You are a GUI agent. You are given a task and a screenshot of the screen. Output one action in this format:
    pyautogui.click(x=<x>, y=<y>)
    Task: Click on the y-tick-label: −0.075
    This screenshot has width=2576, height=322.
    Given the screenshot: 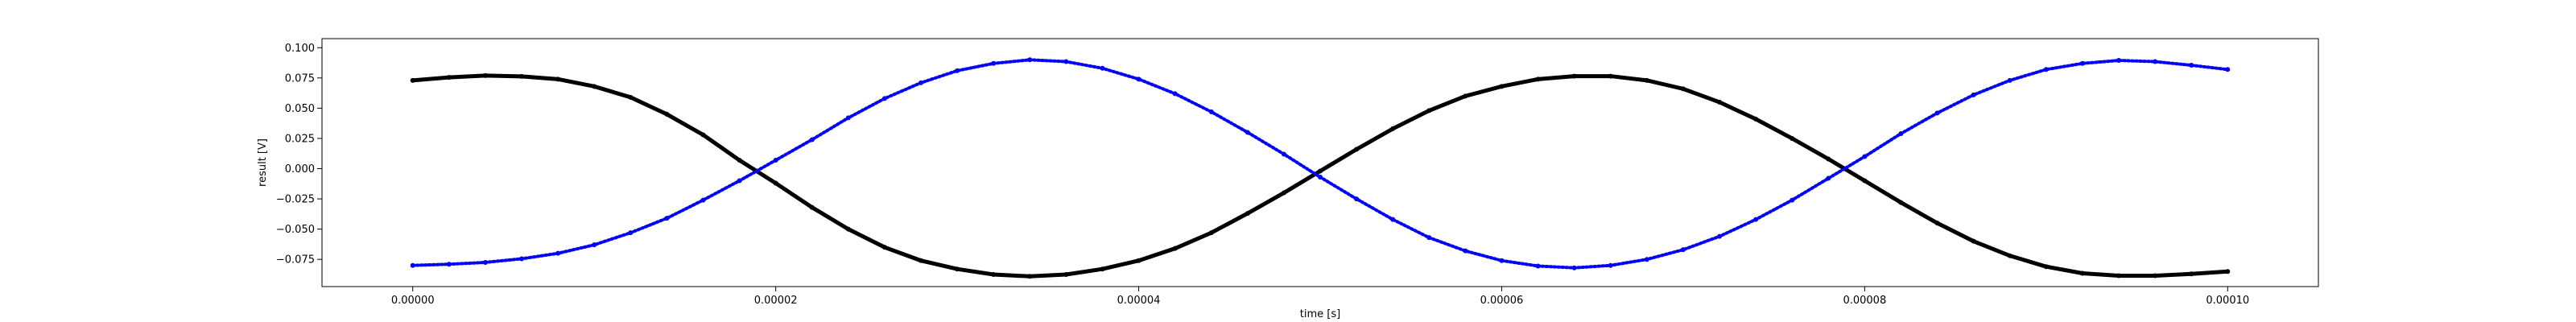 What is the action you would take?
    pyautogui.click(x=295, y=260)
    